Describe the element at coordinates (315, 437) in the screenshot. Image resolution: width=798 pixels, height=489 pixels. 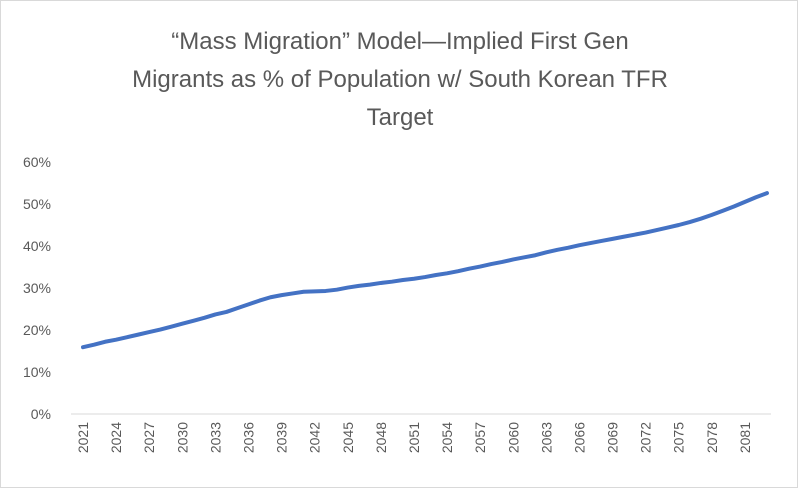
I see `x-tick-label: 2042` at that location.